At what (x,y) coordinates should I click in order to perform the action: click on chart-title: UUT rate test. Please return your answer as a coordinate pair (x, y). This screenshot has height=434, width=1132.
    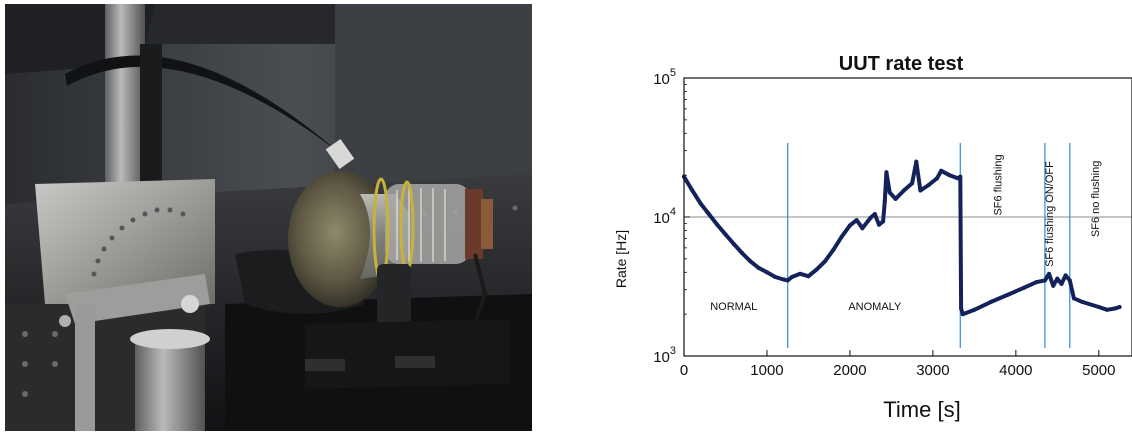
    Looking at the image, I should click on (901, 64).